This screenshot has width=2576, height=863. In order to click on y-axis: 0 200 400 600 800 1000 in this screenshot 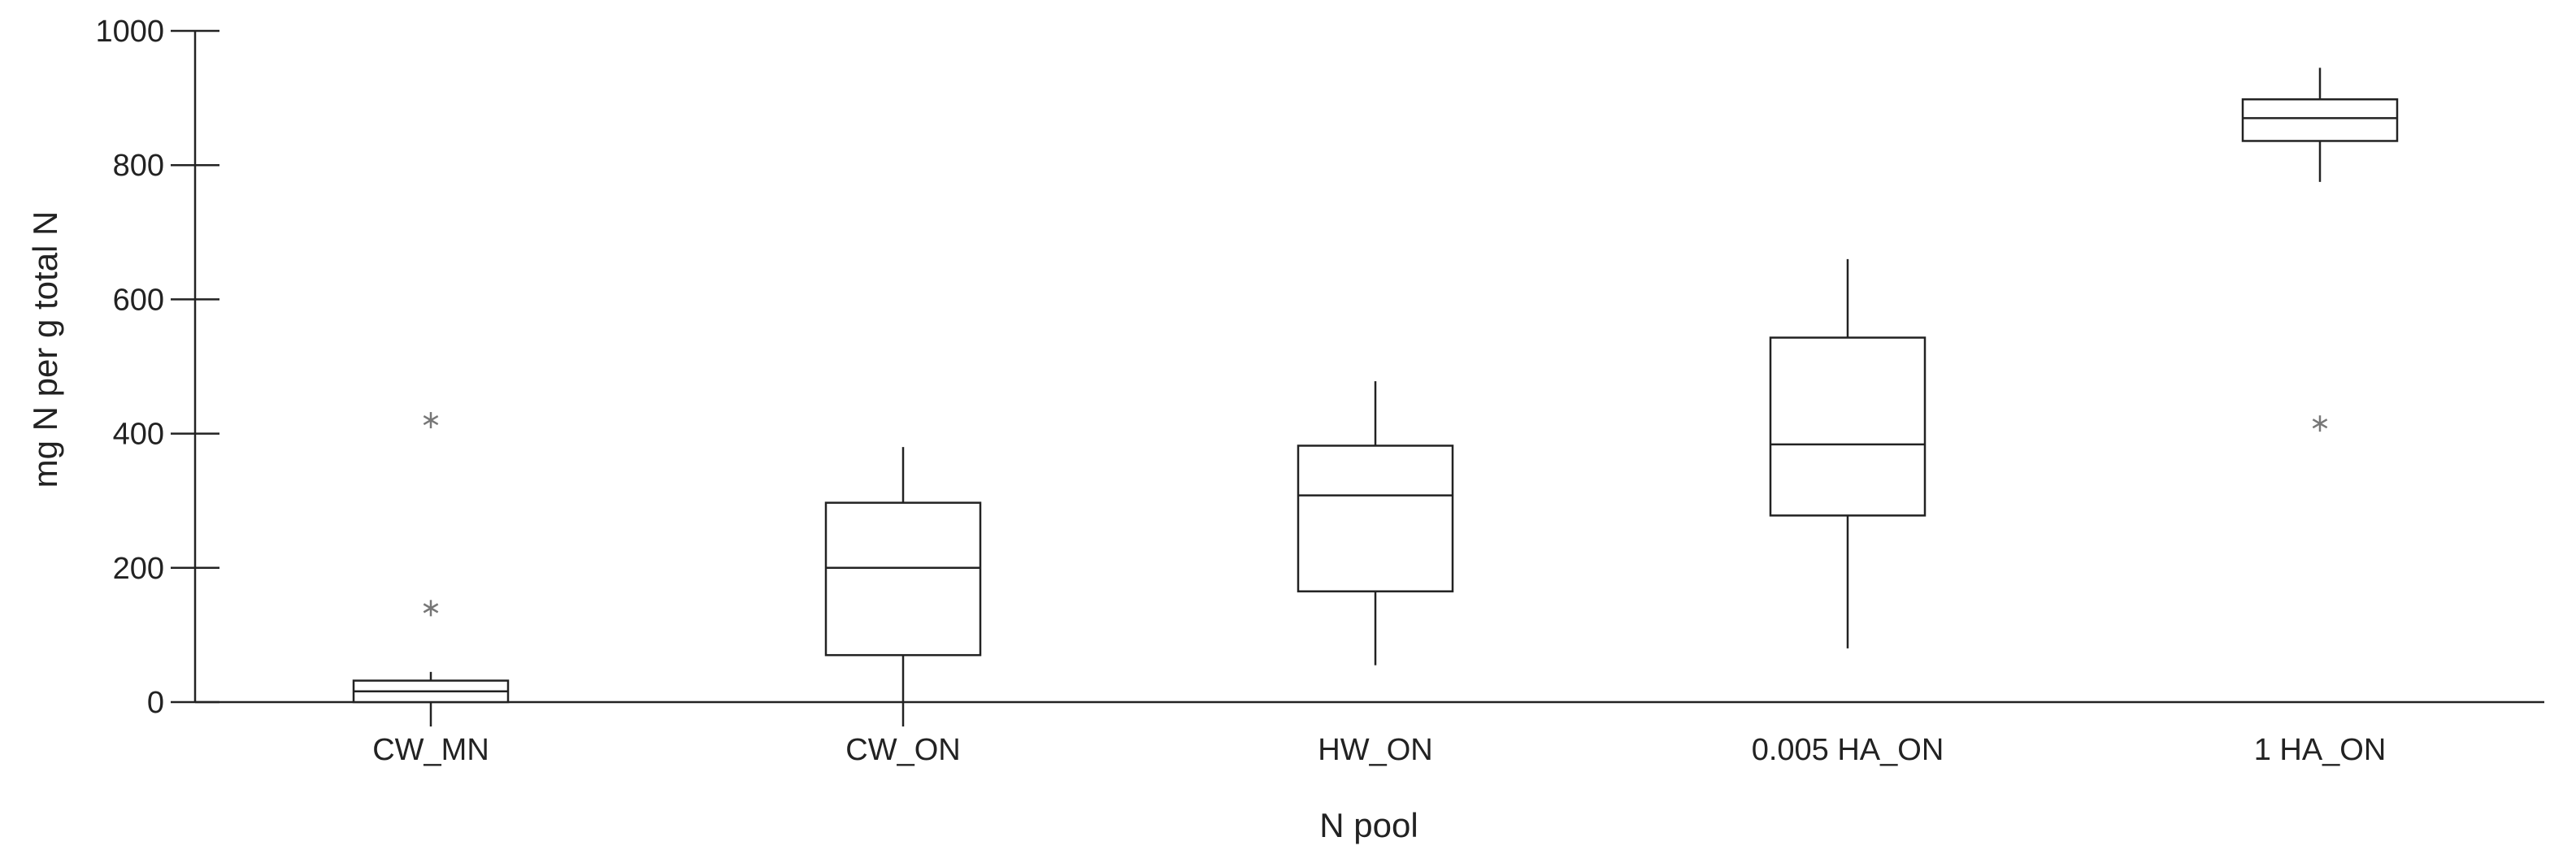, I will do `click(157, 368)`.